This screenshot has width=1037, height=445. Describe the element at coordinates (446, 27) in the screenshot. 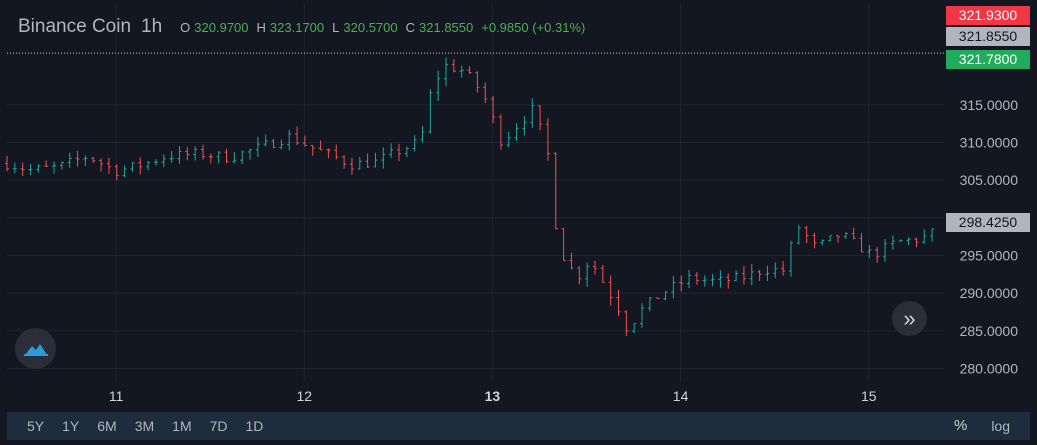

I see `close-value: 321.8550` at that location.